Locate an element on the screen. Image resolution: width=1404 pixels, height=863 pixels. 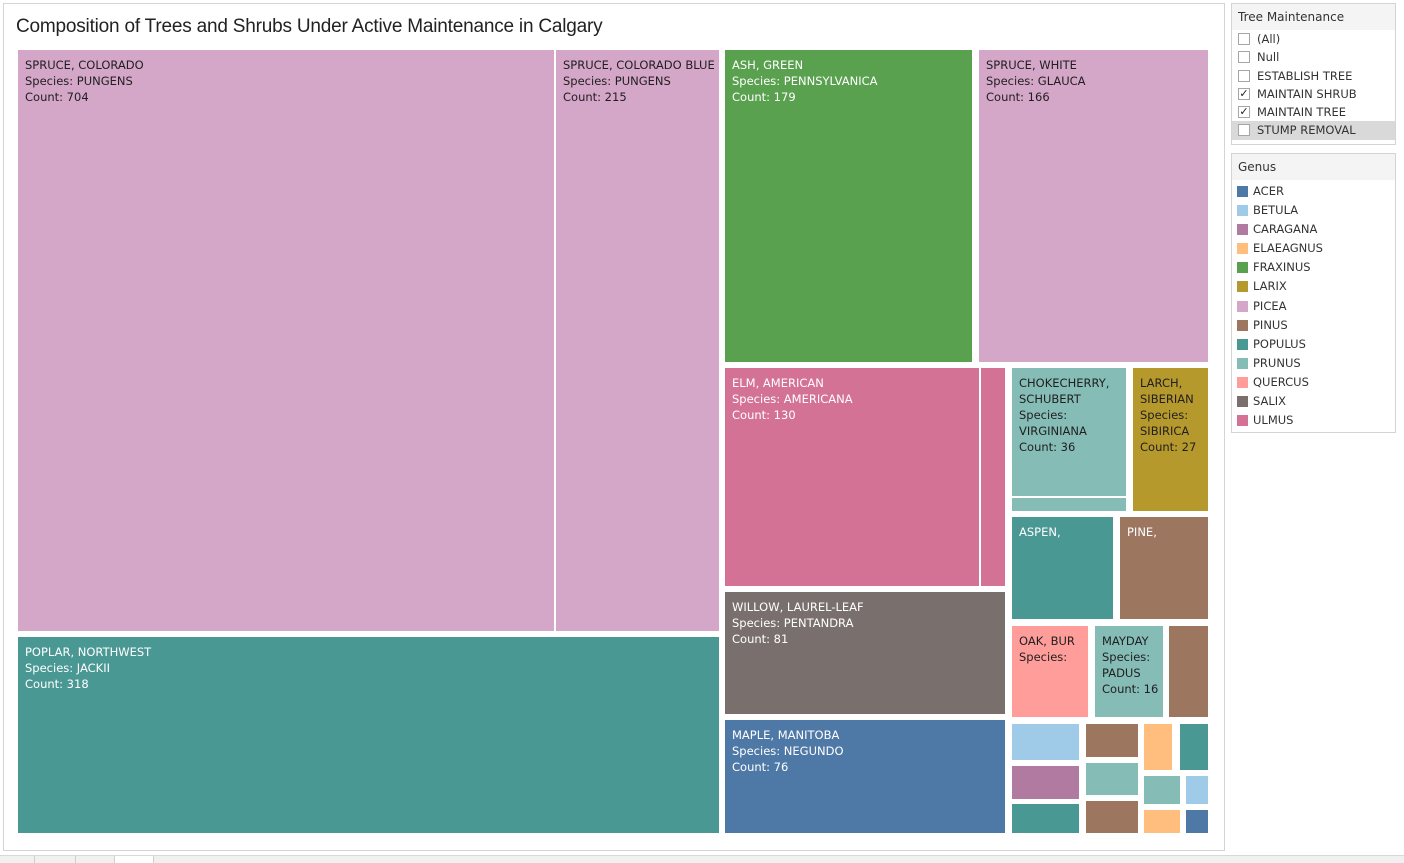
legend-item: PINUS is located at coordinates (1313, 325).